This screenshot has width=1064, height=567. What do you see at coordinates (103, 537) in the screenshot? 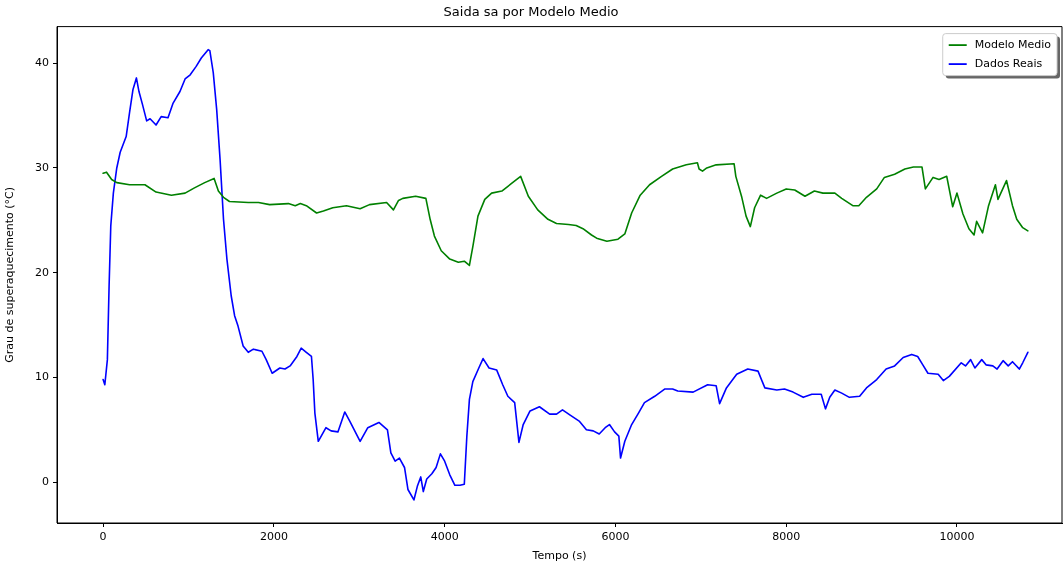
I see `x-tick-label: 0` at bounding box center [103, 537].